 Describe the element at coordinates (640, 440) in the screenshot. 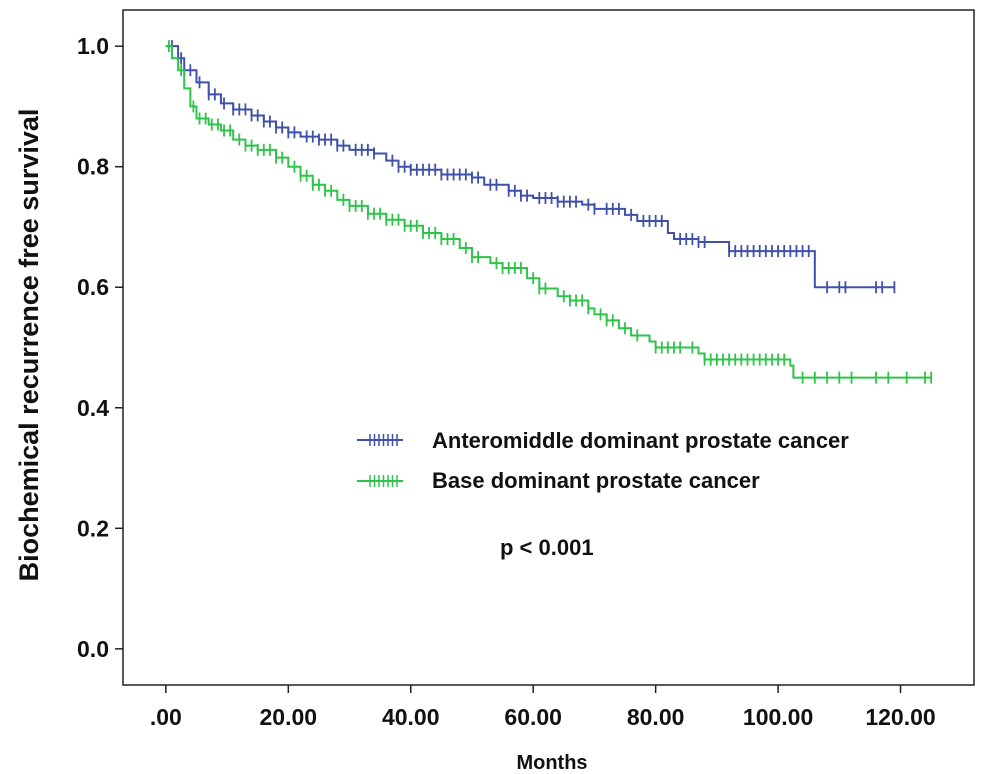

I see `legend-label-anteromiddle: Anteromiddle dominant prostate cancer` at that location.